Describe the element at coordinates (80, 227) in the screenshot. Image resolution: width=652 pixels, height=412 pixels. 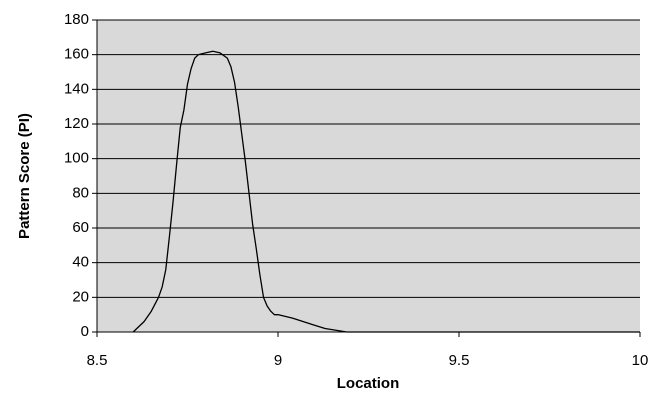
I see `y-tick-label: 60` at that location.